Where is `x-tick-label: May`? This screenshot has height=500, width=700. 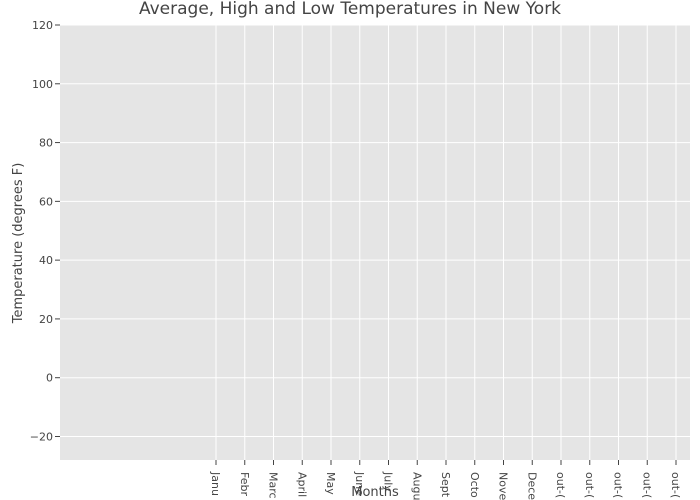 x-tick-label: May is located at coordinates (330, 483).